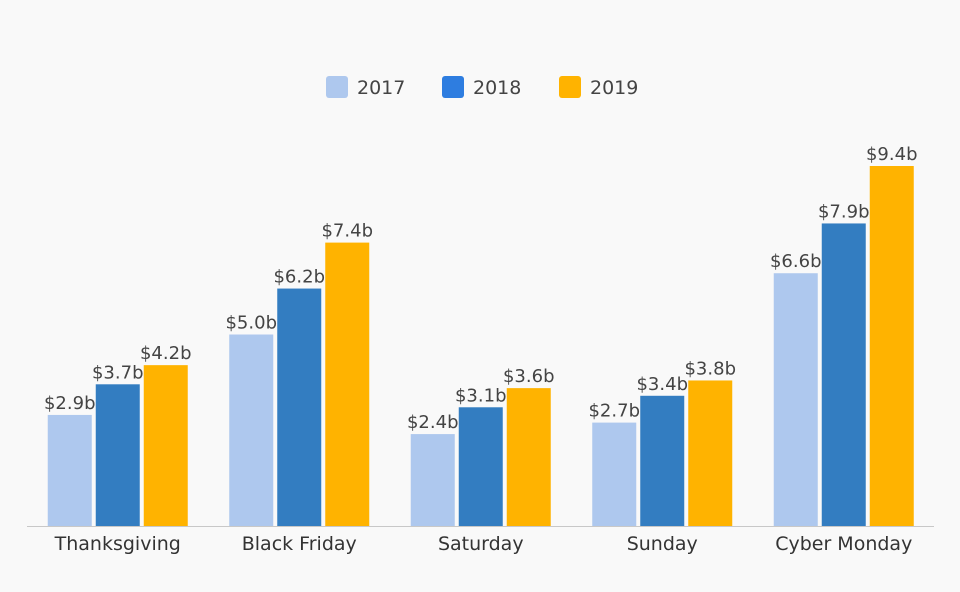 This screenshot has height=592, width=960. I want to click on bar-sunday-2018, so click(662, 460).